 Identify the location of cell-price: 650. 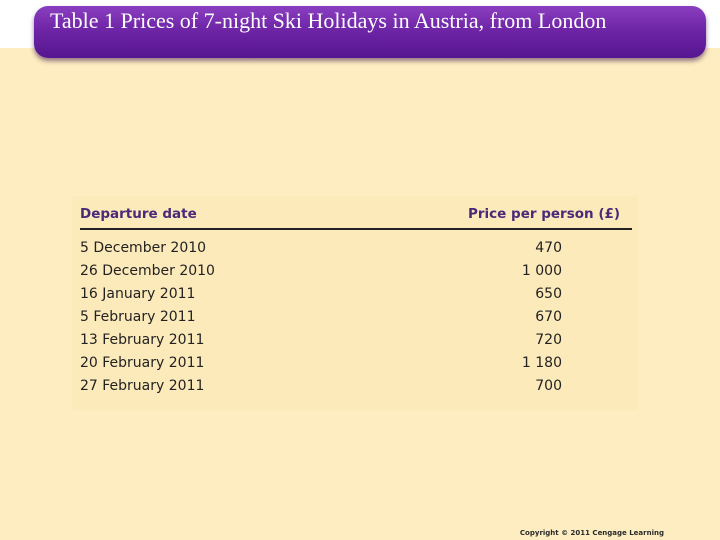
(548, 293).